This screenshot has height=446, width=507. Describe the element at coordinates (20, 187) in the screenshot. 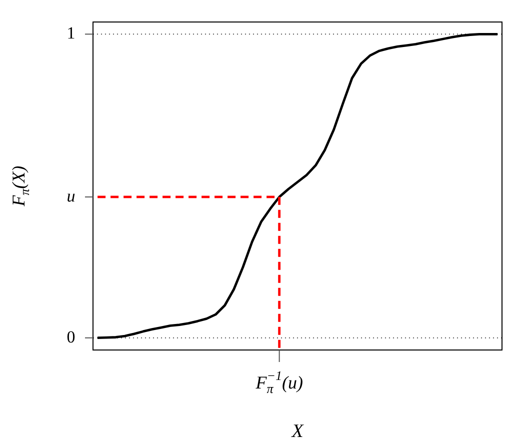

I see `y-axis-title: Fπ(X)` at that location.